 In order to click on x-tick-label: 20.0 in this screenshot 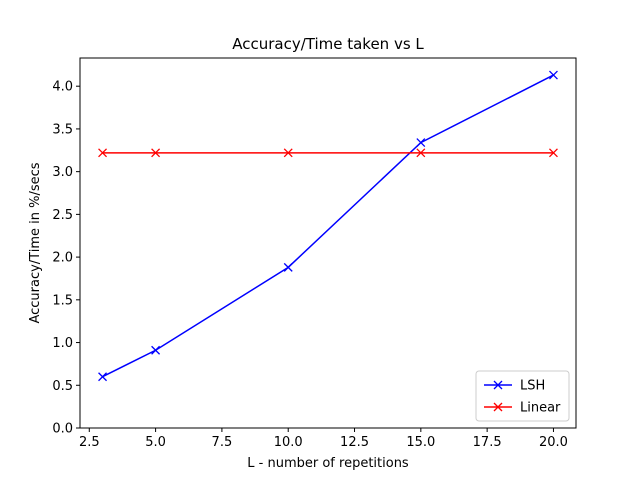, I will do `click(553, 442)`.